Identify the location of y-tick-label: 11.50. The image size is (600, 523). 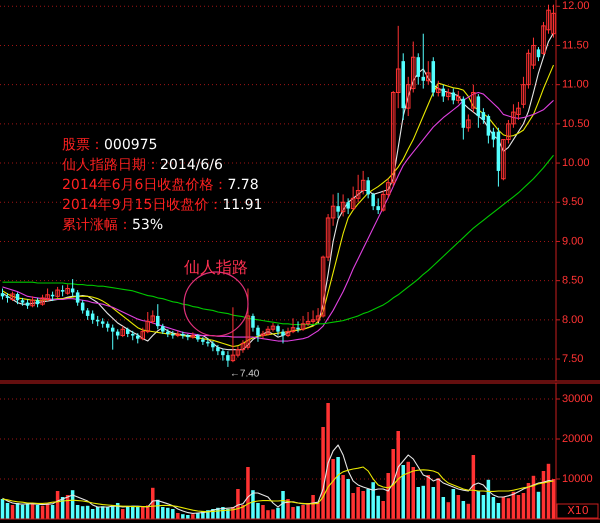
(575, 45).